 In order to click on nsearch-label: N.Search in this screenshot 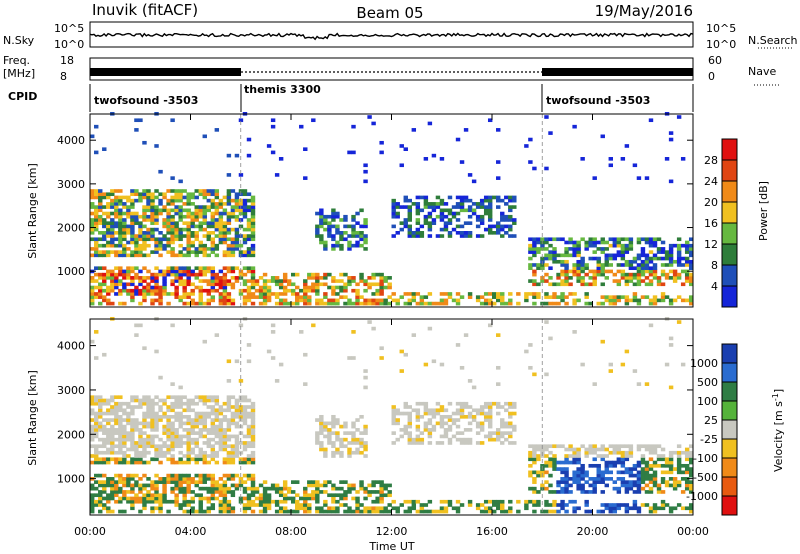, I will do `click(773, 40)`.